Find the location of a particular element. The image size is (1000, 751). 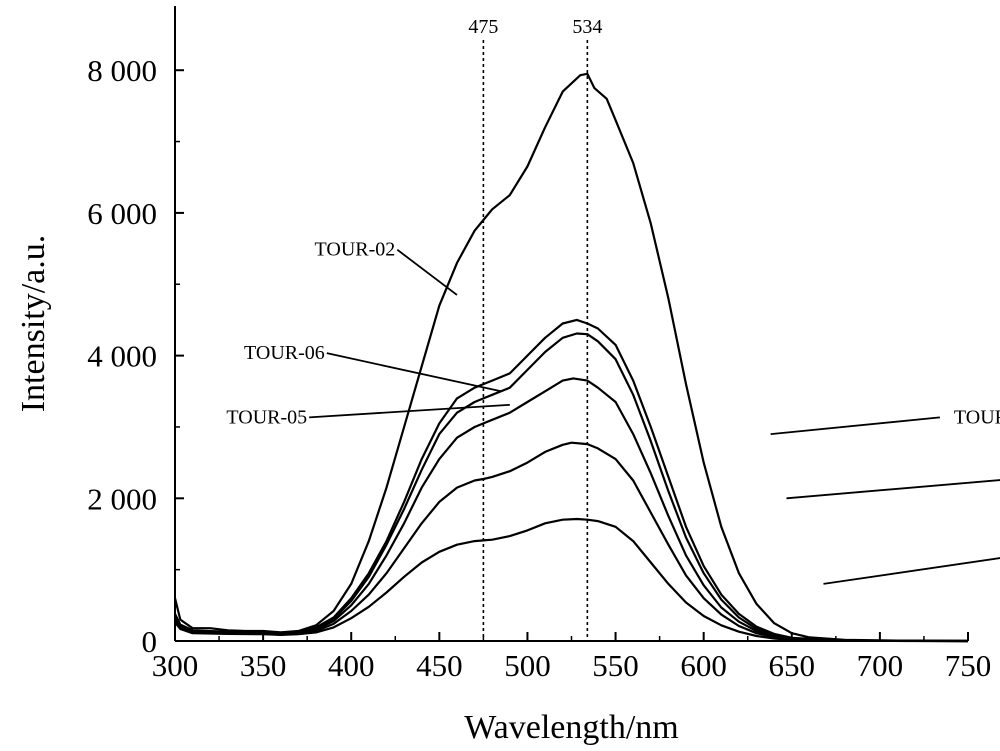

y-axis-title: Intensity/a.u. is located at coordinates (33, 324).